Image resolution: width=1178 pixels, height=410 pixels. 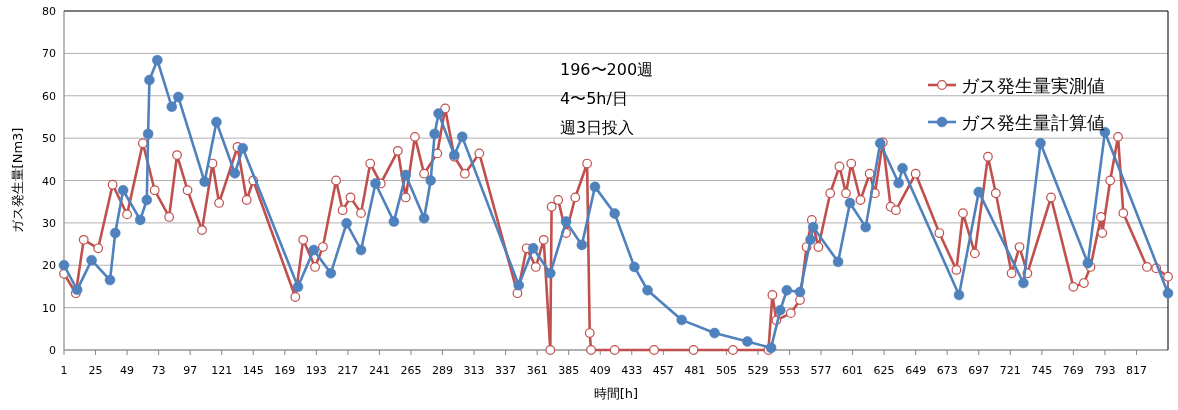 I want to click on x-tick-label: 793, so click(x=1105, y=370).